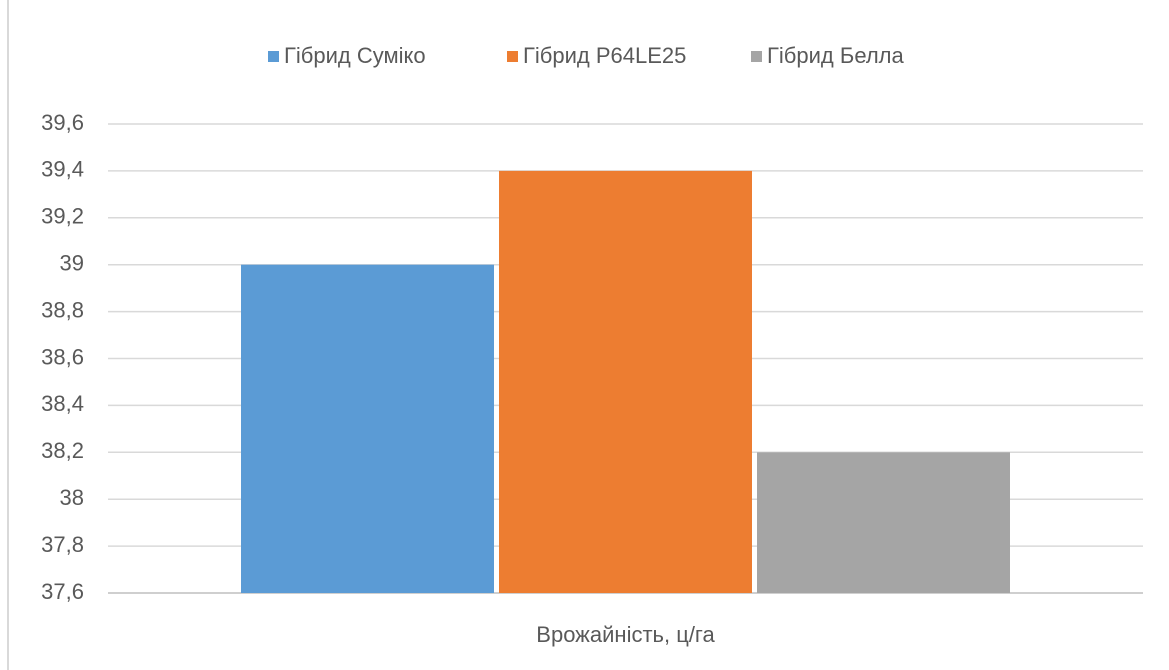 This screenshot has width=1169, height=670. I want to click on y-tick-label: 39, so click(72, 263).